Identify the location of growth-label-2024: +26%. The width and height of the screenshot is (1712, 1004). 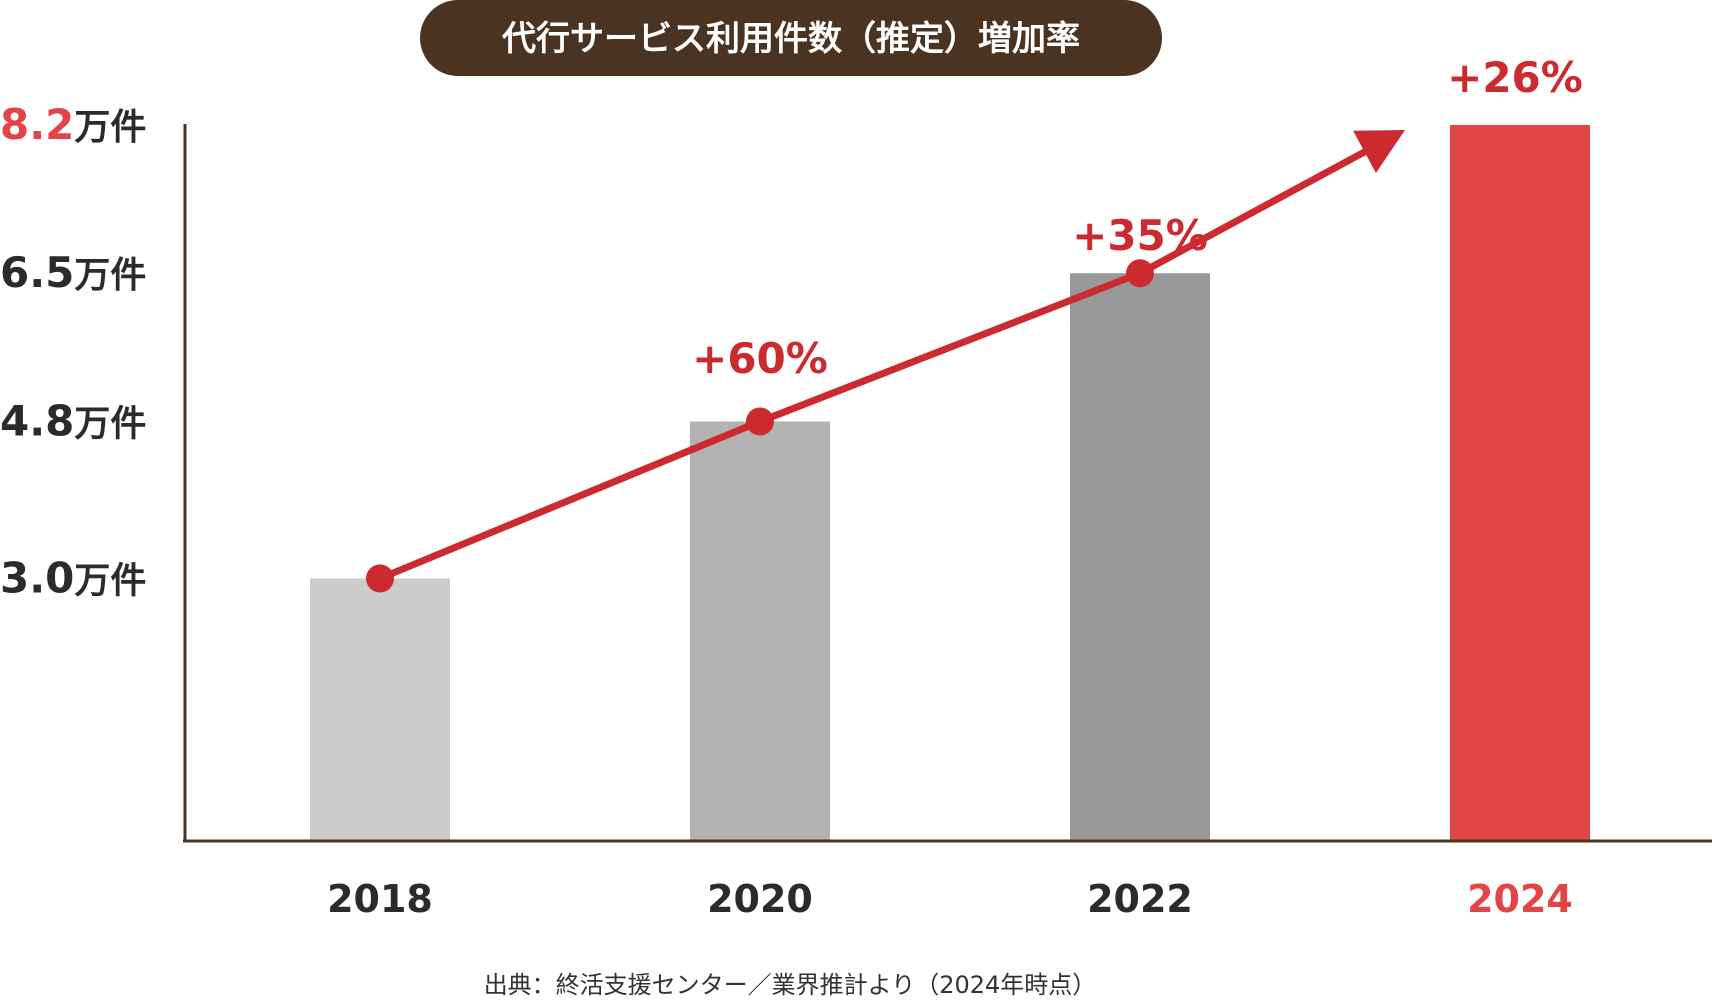
(1515, 77).